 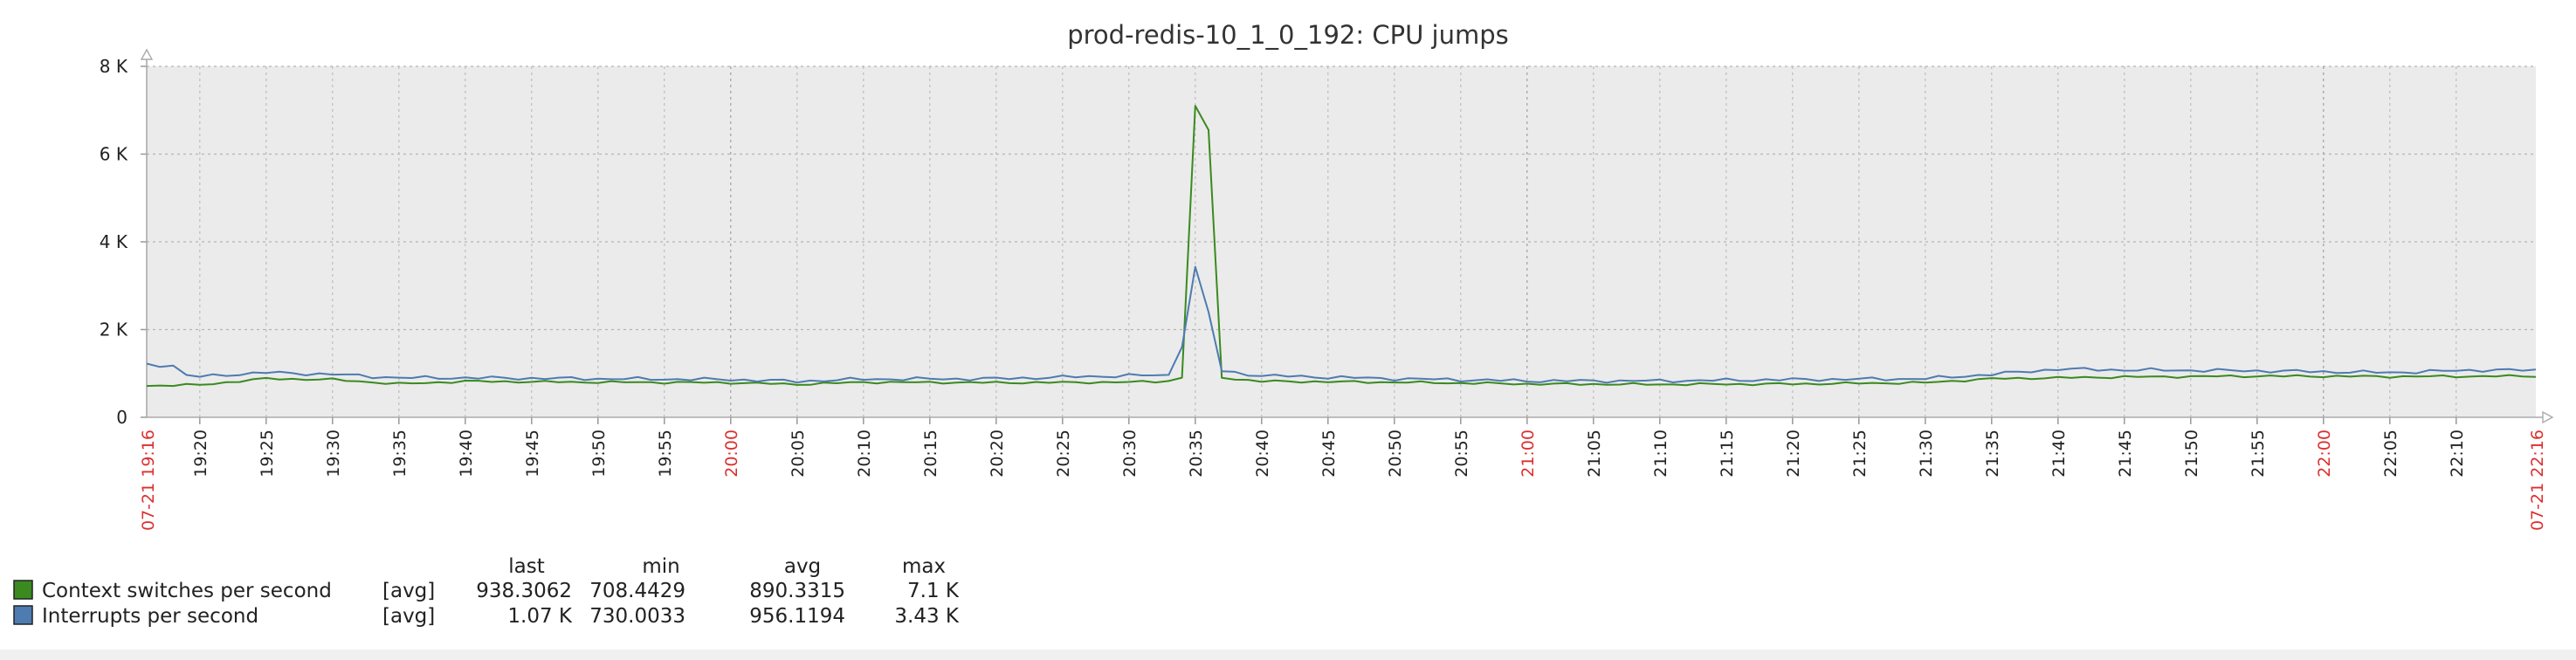 I want to click on legend-header-min: min, so click(x=660, y=566).